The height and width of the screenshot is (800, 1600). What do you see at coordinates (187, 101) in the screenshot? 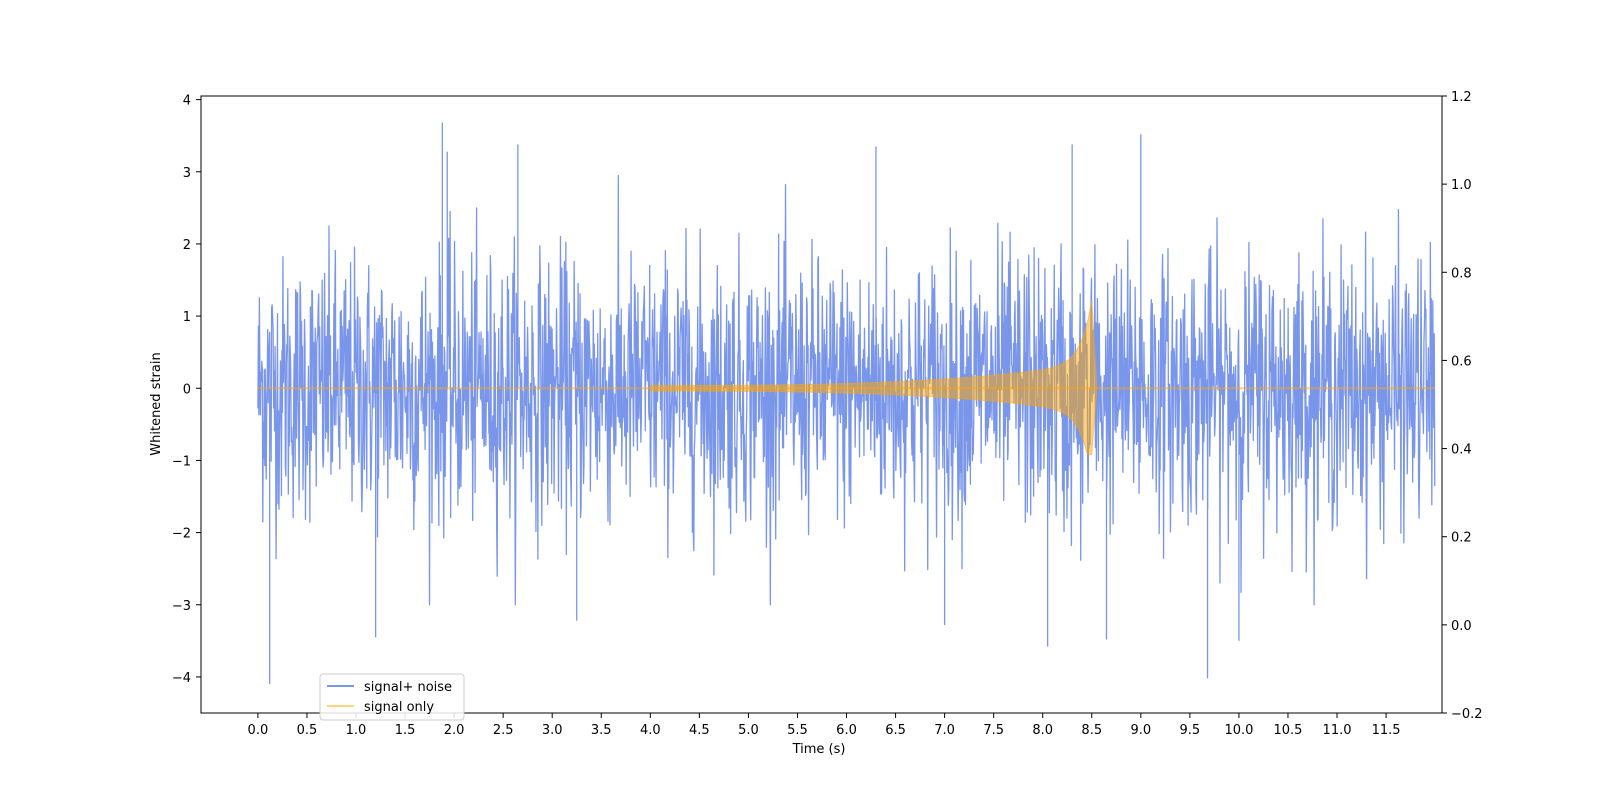
I see `y-tick-label: 4` at bounding box center [187, 101].